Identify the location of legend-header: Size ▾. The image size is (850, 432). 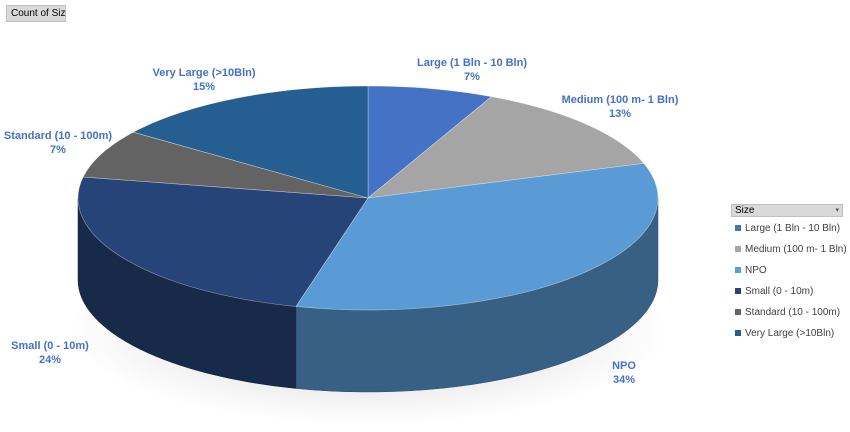
(787, 210).